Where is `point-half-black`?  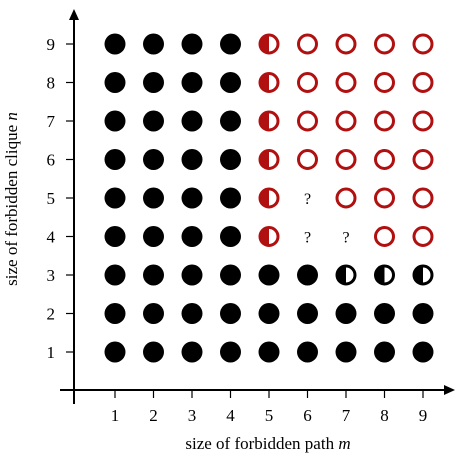
point-half-black is located at coordinates (423, 275).